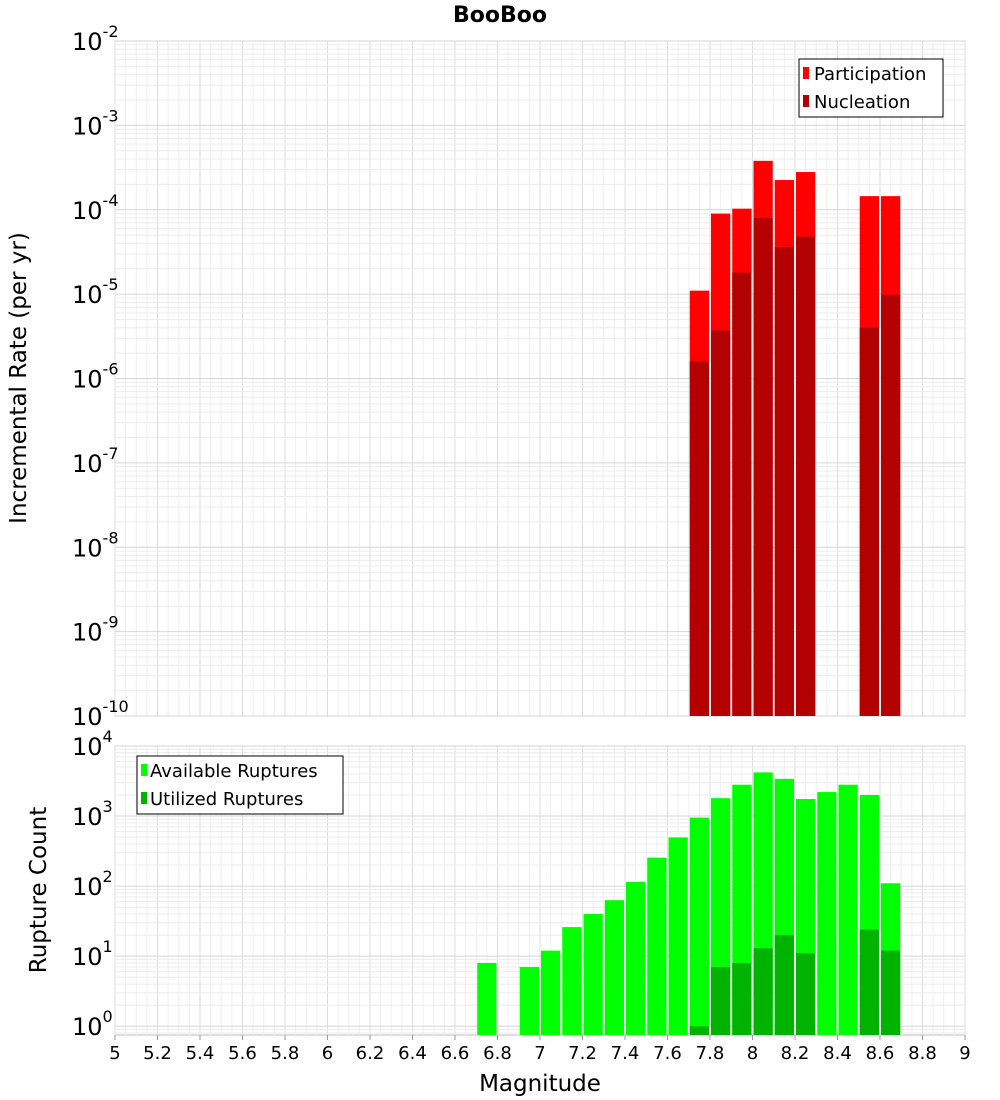 This screenshot has height=1100, width=1000. I want to click on x-tick-label: 7.2, so click(582, 1053).